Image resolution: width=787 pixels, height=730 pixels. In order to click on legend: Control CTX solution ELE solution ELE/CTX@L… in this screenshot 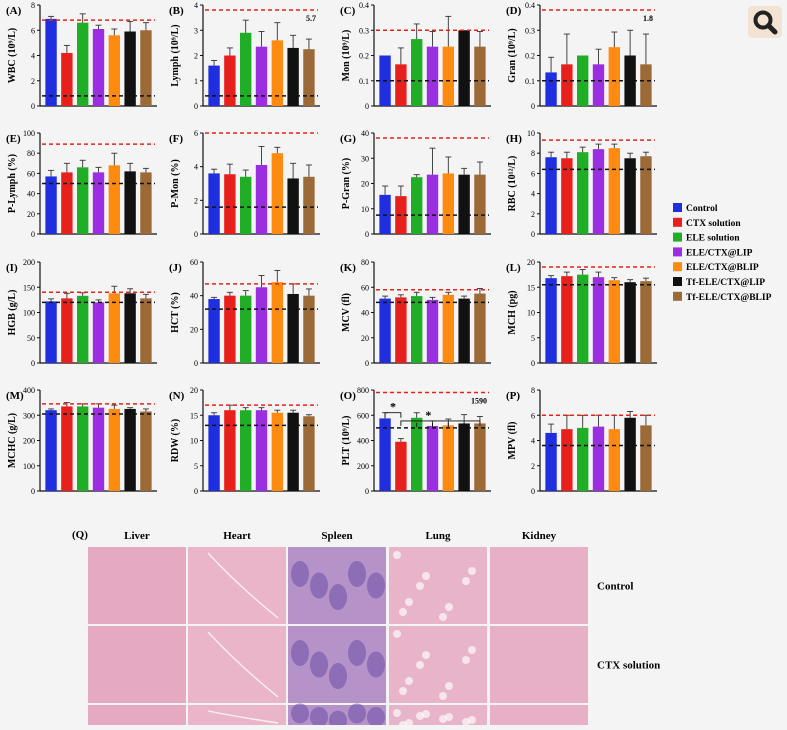, I will do `click(722, 253)`.